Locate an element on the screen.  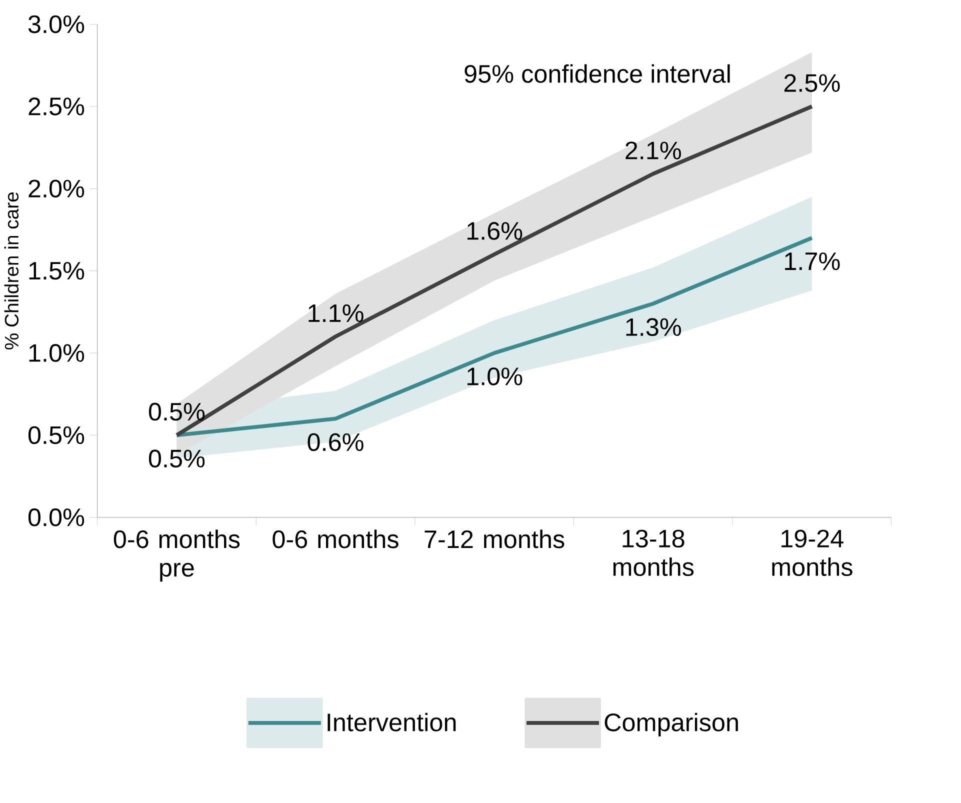
x-tick-label: 0-6 months pre is located at coordinates (177, 556).